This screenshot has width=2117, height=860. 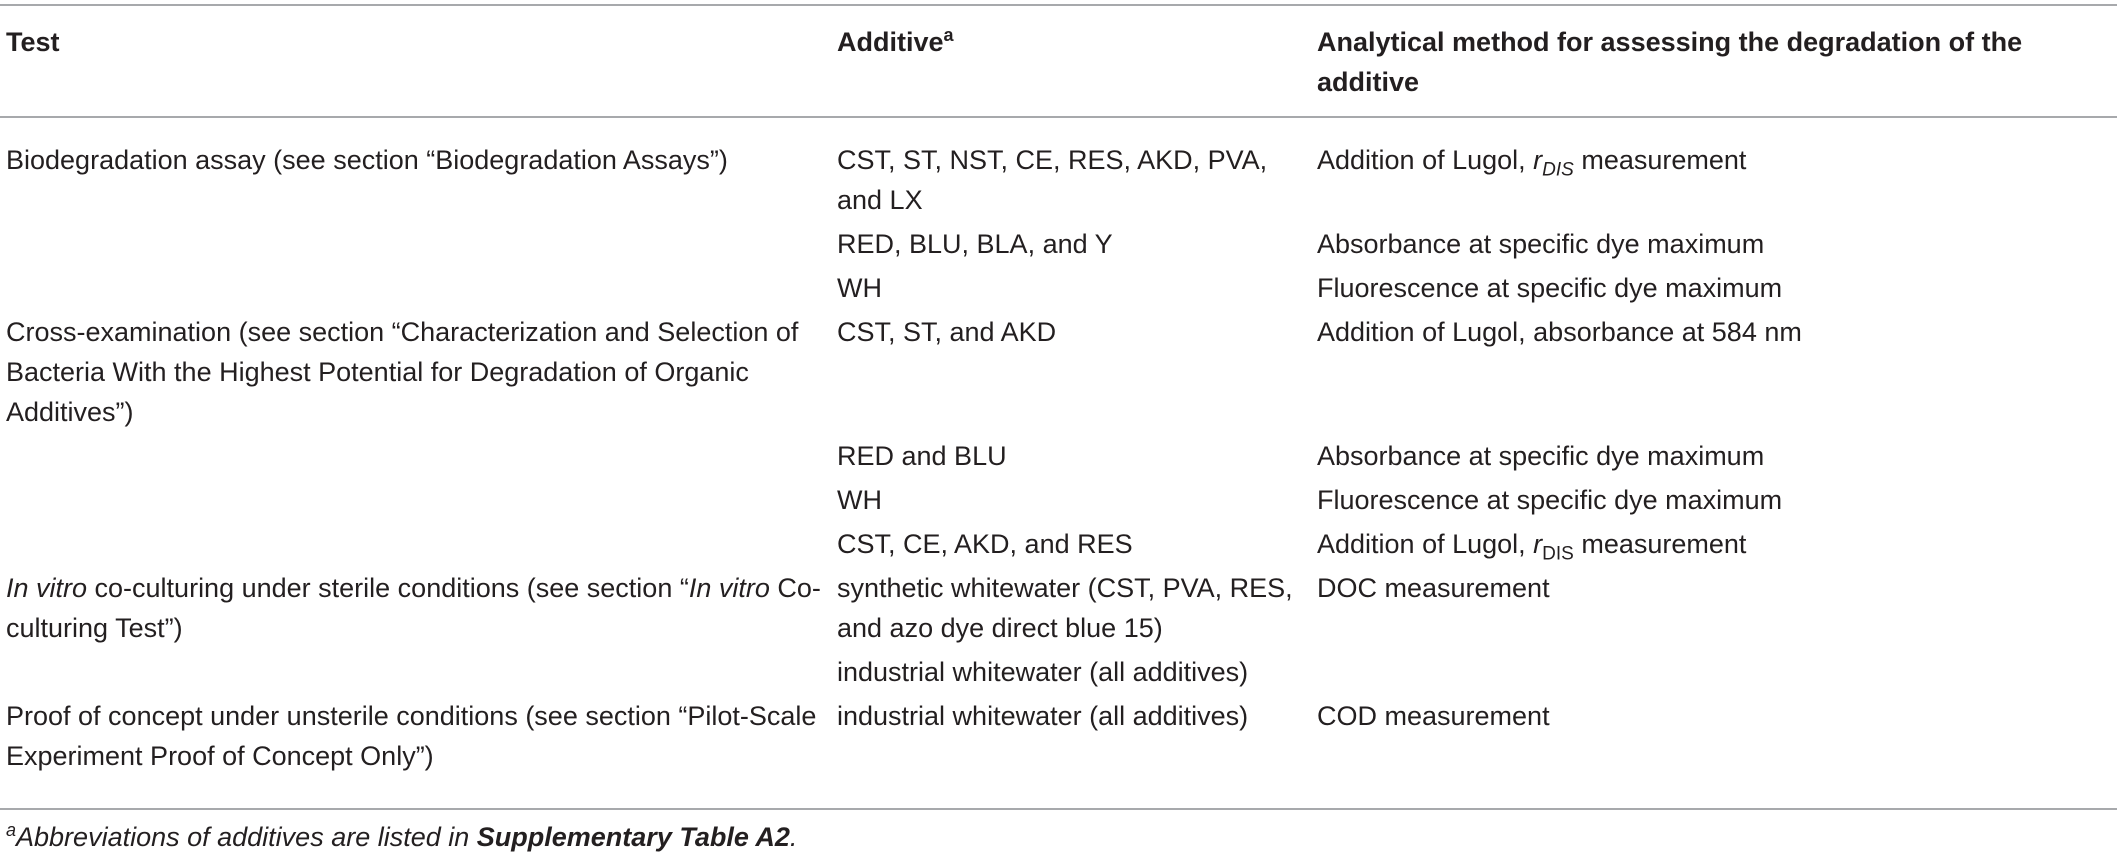 I want to click on footnote-mark: a, so click(x=11, y=830).